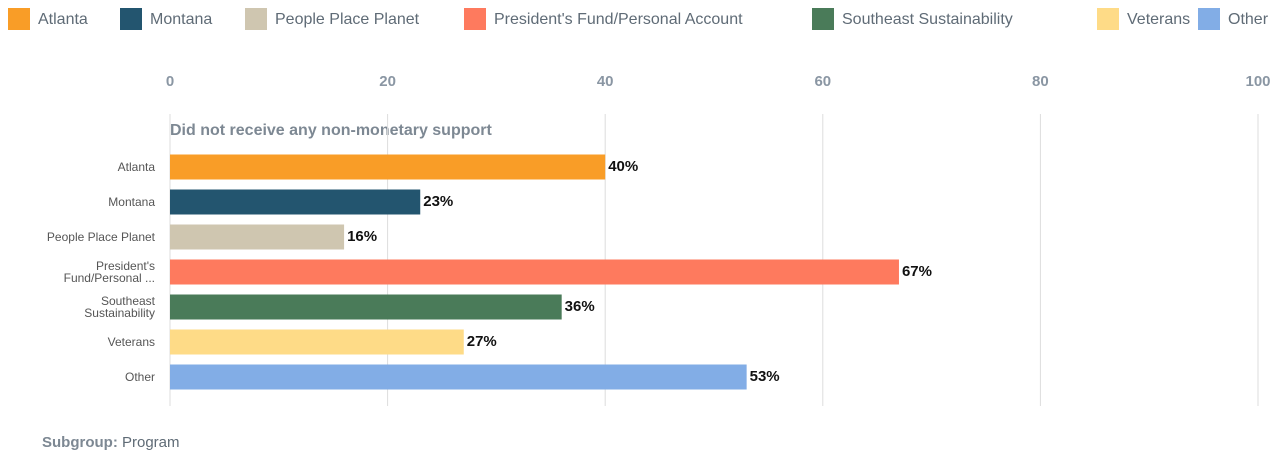  I want to click on legend-label: Other, so click(1248, 19).